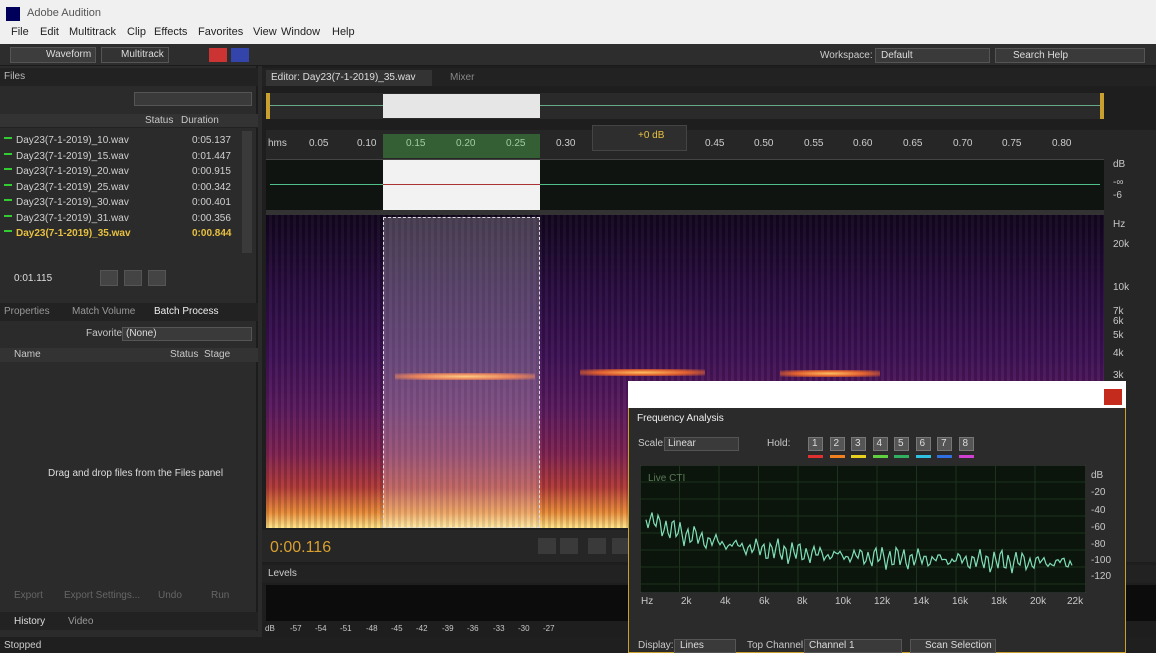 This screenshot has height=653, width=1156. I want to click on menu-item: Favorites, so click(221, 32).